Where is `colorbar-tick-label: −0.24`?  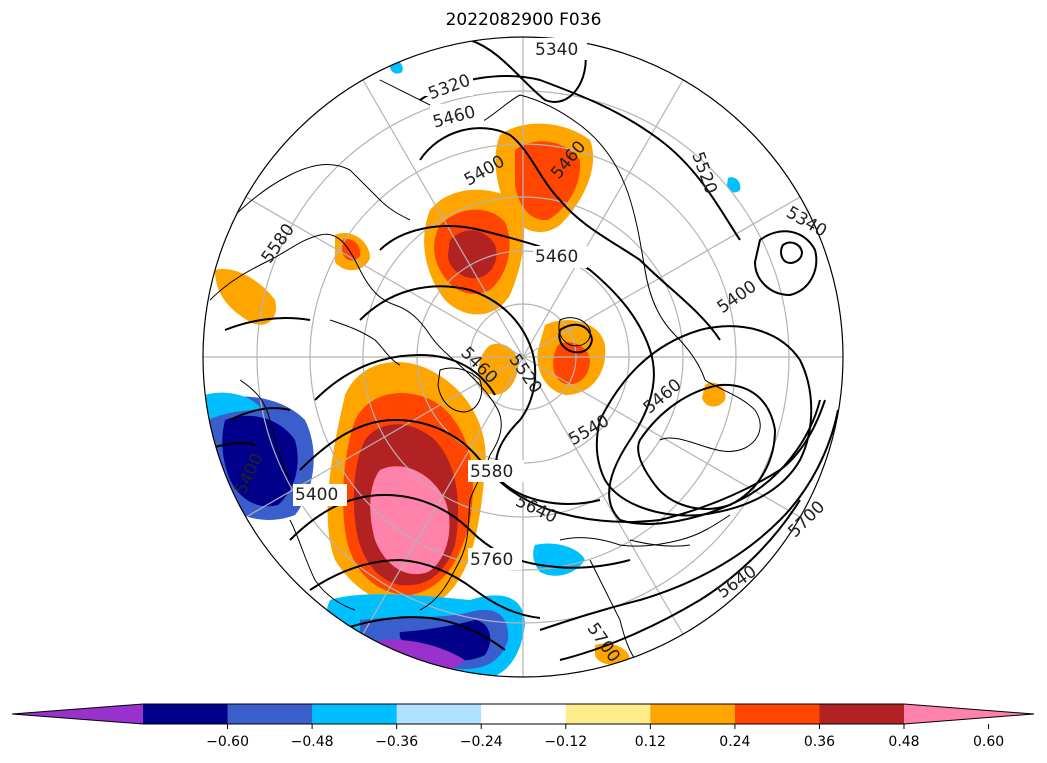
colorbar-tick-label: −0.24 is located at coordinates (481, 742).